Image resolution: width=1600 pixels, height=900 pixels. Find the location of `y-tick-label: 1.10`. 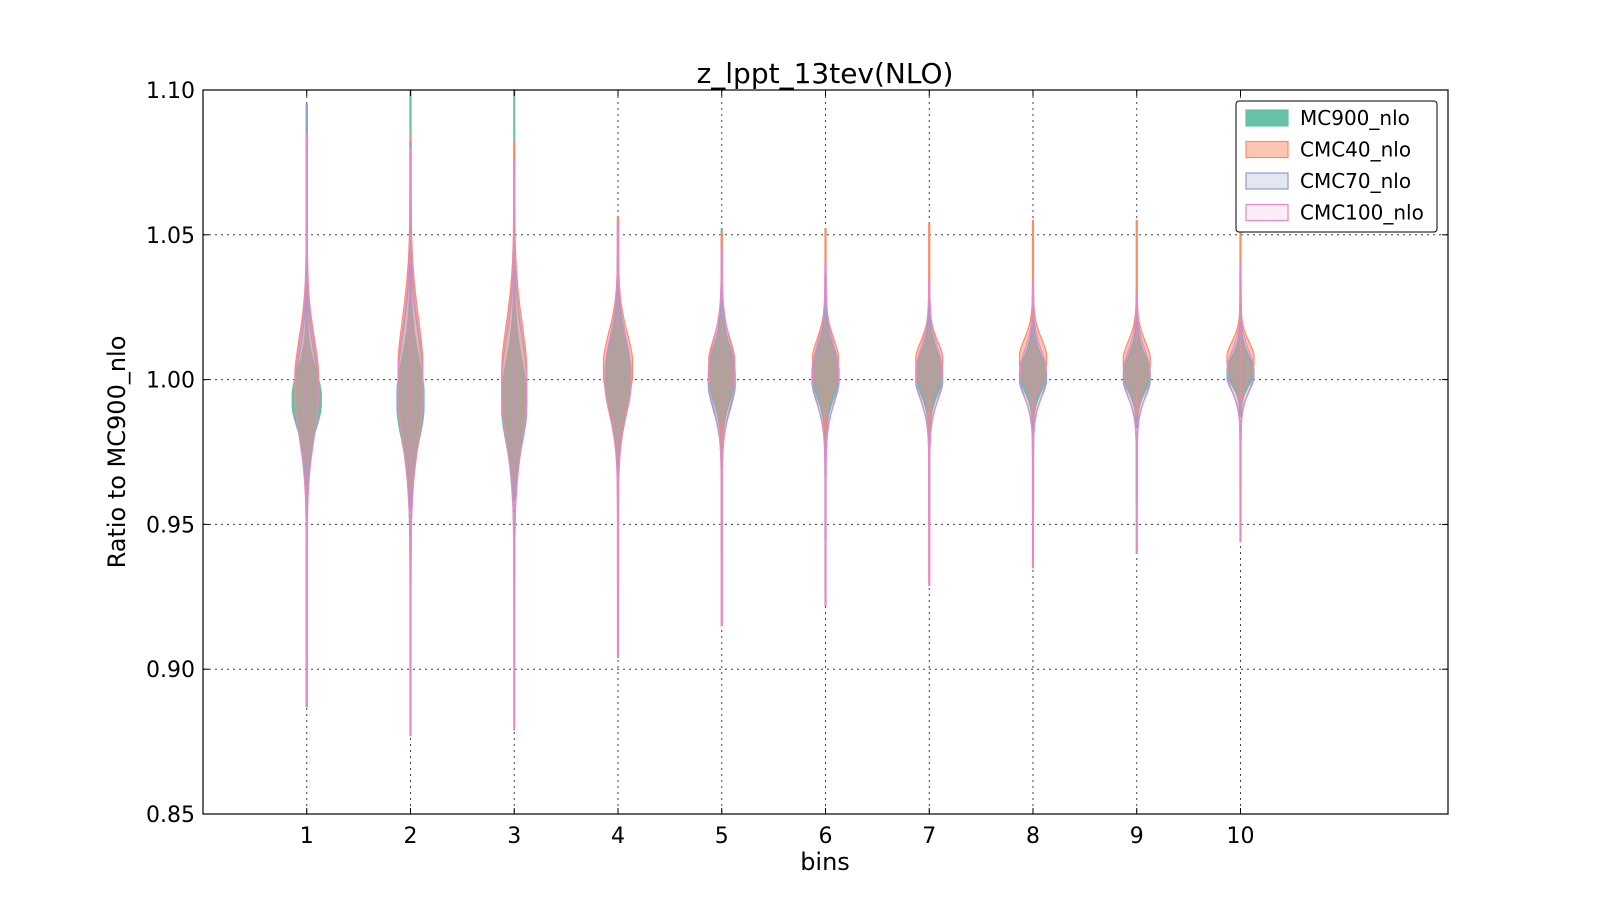

y-tick-label: 1.10 is located at coordinates (170, 91).